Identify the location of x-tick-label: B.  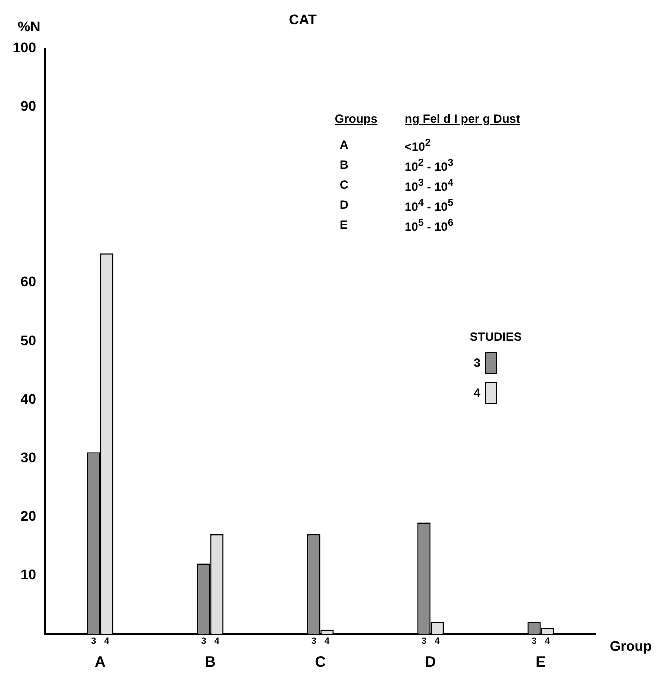
(210, 663).